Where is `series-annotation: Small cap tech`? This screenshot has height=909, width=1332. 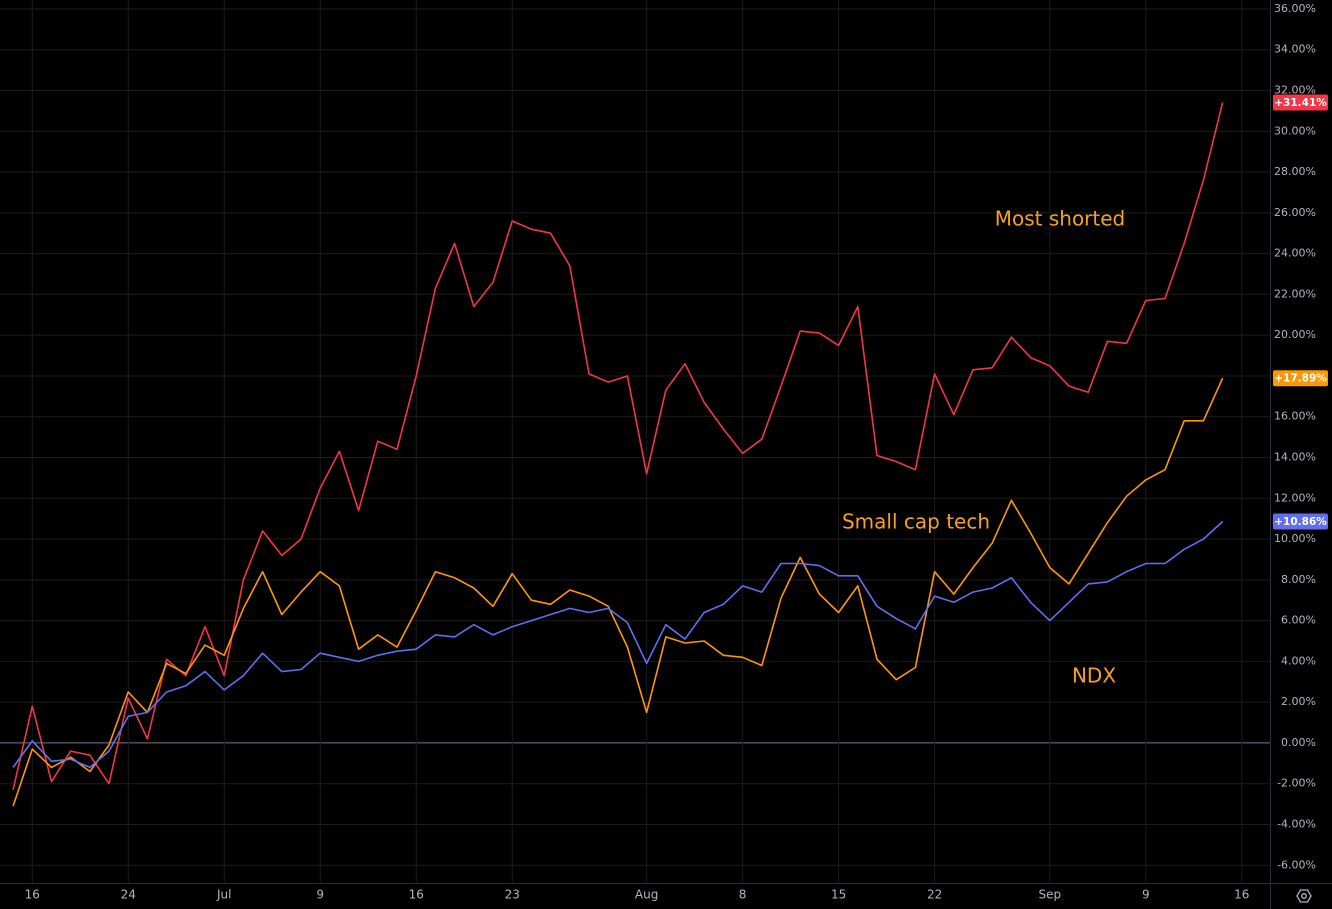 series-annotation: Small cap tech is located at coordinates (916, 522).